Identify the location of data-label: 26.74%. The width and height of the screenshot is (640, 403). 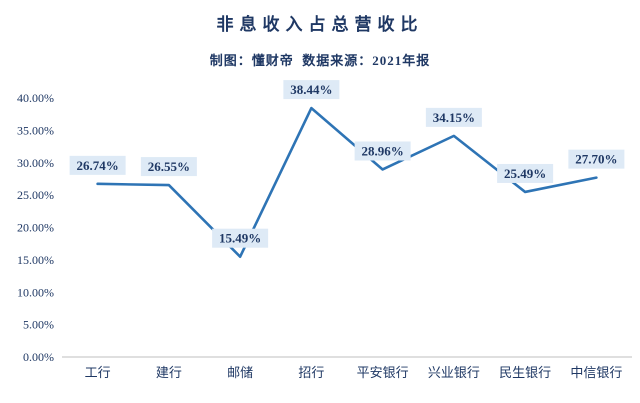
(98, 165).